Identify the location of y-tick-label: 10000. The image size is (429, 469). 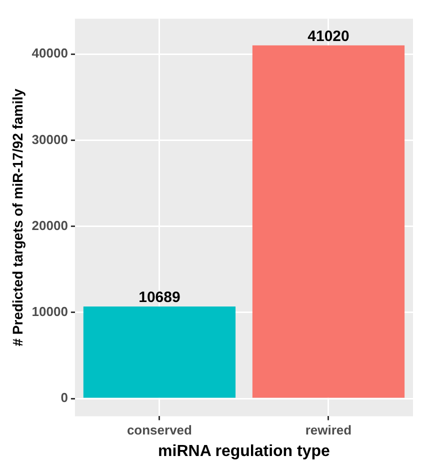
(50, 312).